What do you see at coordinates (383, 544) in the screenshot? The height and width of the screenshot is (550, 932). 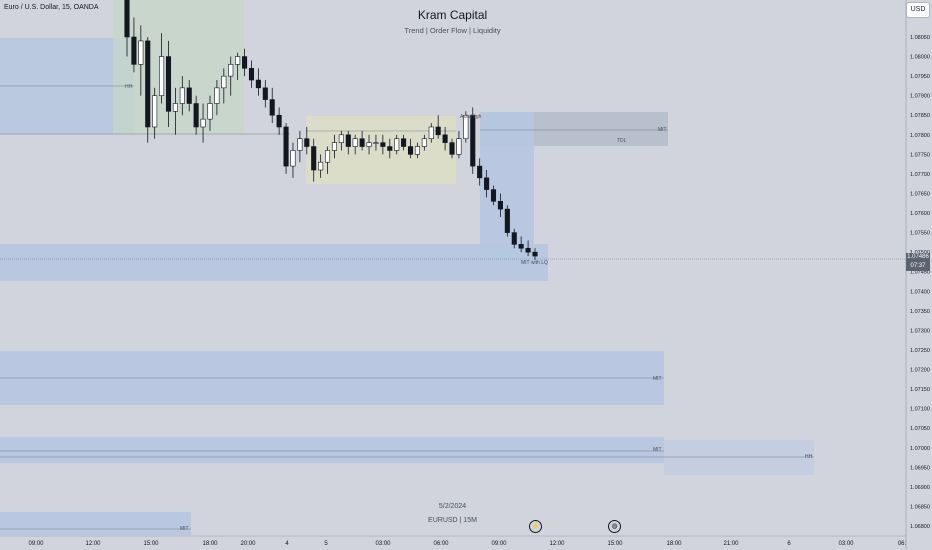 I see `time-tick-label: 03:00` at bounding box center [383, 544].